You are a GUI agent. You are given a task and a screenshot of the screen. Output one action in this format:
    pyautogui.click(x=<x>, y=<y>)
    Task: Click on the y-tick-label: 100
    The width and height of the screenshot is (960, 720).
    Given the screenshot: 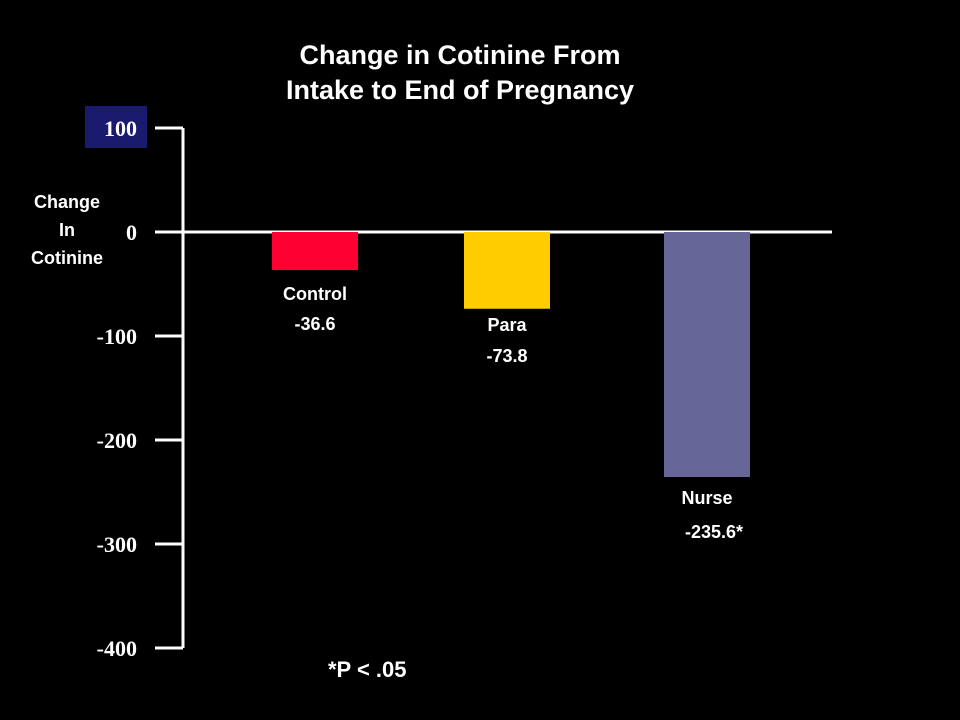 What is the action you would take?
    pyautogui.click(x=120, y=128)
    